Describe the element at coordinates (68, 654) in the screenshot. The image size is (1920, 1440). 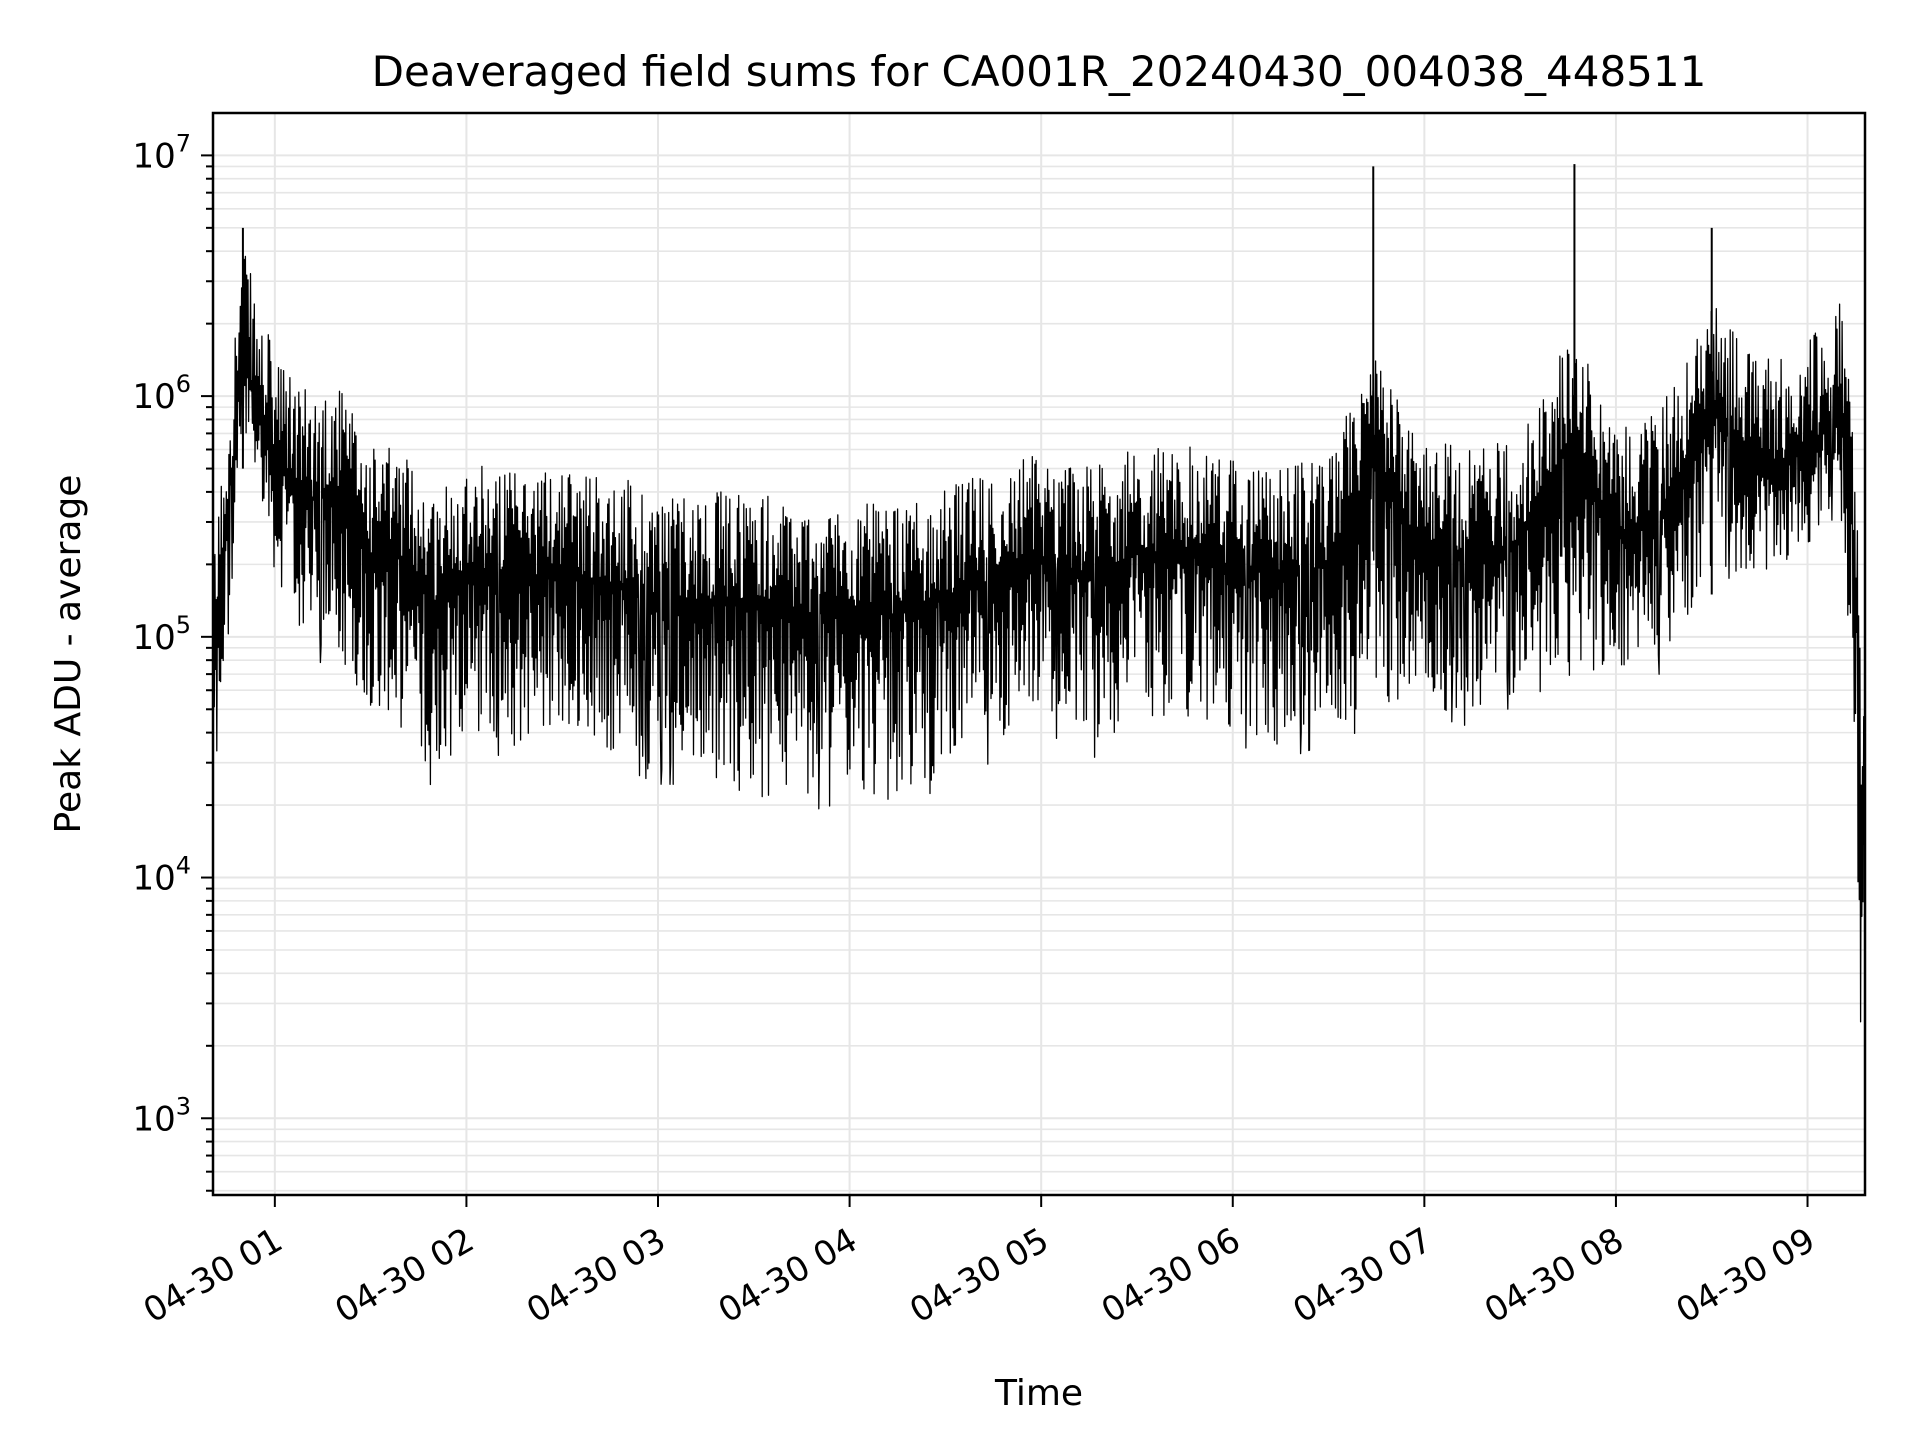
I see `y-axis-label: Peak ADU - average` at that location.